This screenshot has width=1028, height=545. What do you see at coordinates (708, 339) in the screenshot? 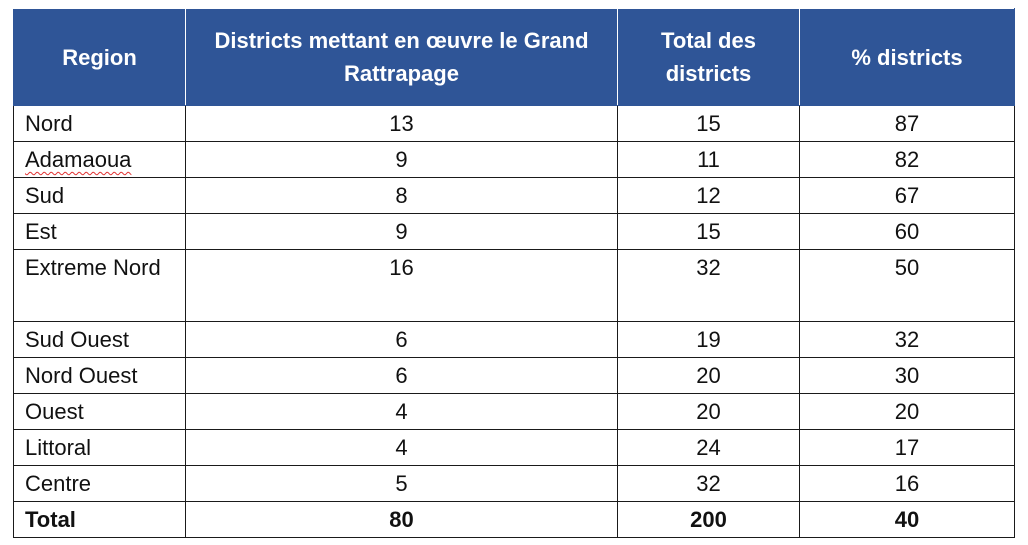
I see `cell-total: 19` at bounding box center [708, 339].